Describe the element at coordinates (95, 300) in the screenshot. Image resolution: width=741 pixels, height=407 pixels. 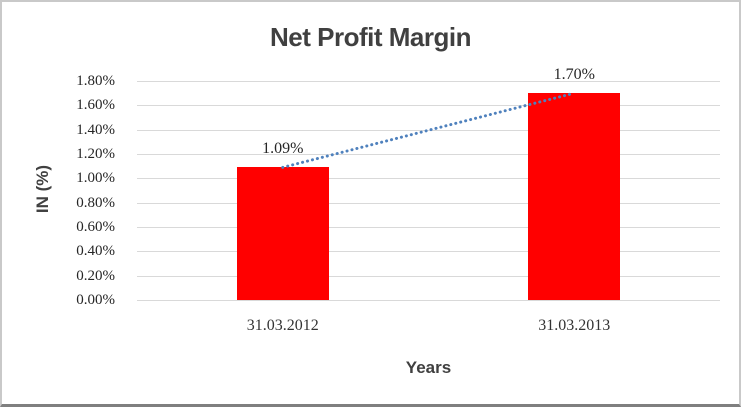
I see `y-tick-label: 0.00%` at that location.